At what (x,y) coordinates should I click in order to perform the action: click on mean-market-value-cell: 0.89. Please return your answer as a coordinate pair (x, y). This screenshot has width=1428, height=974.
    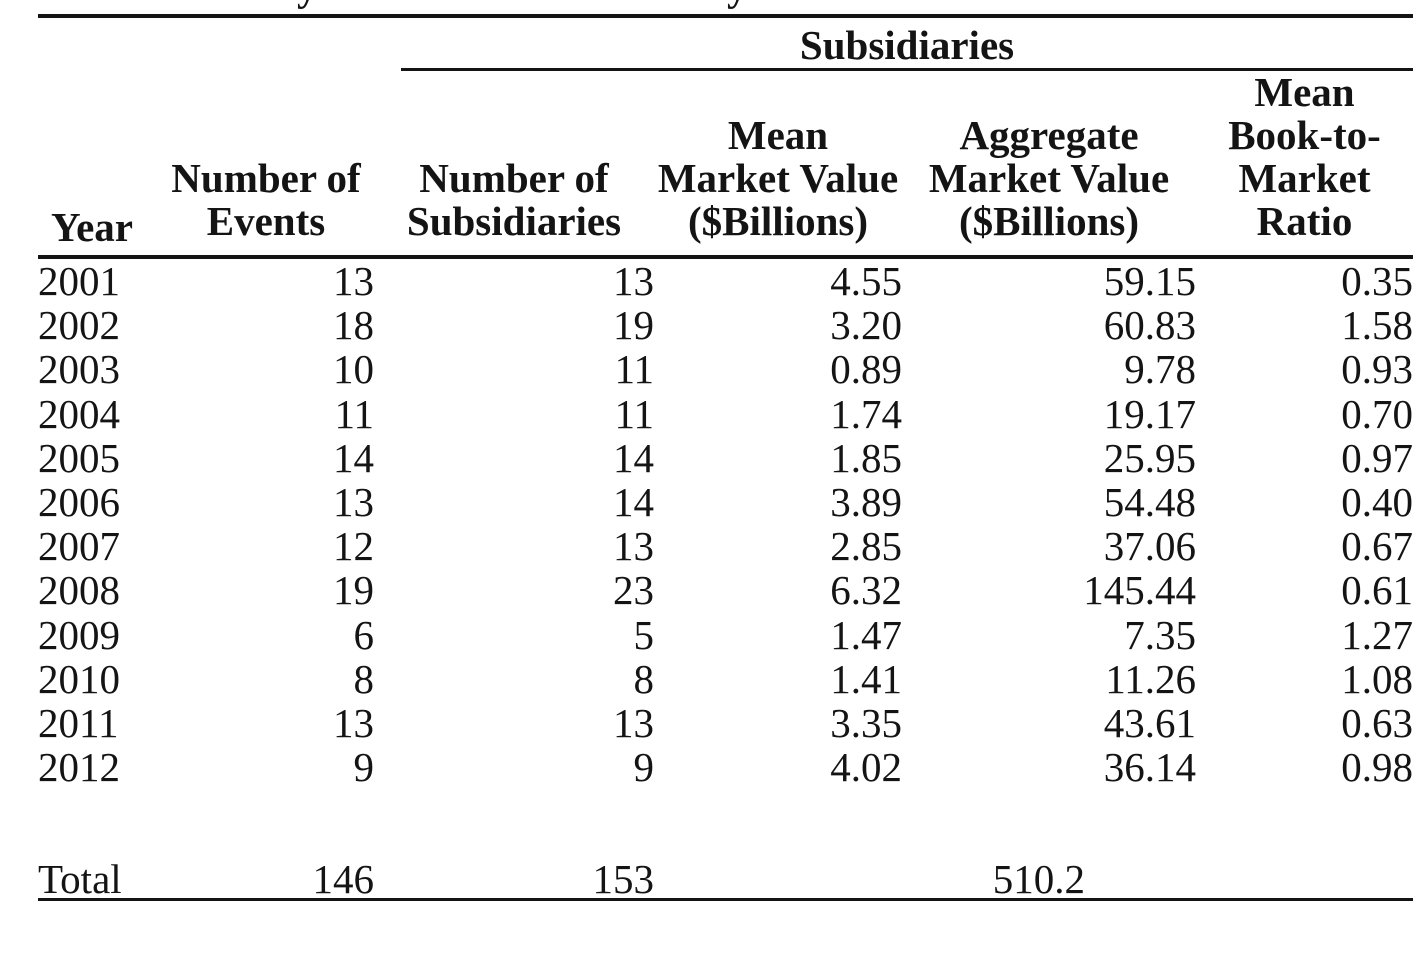
    Looking at the image, I should click on (866, 369).